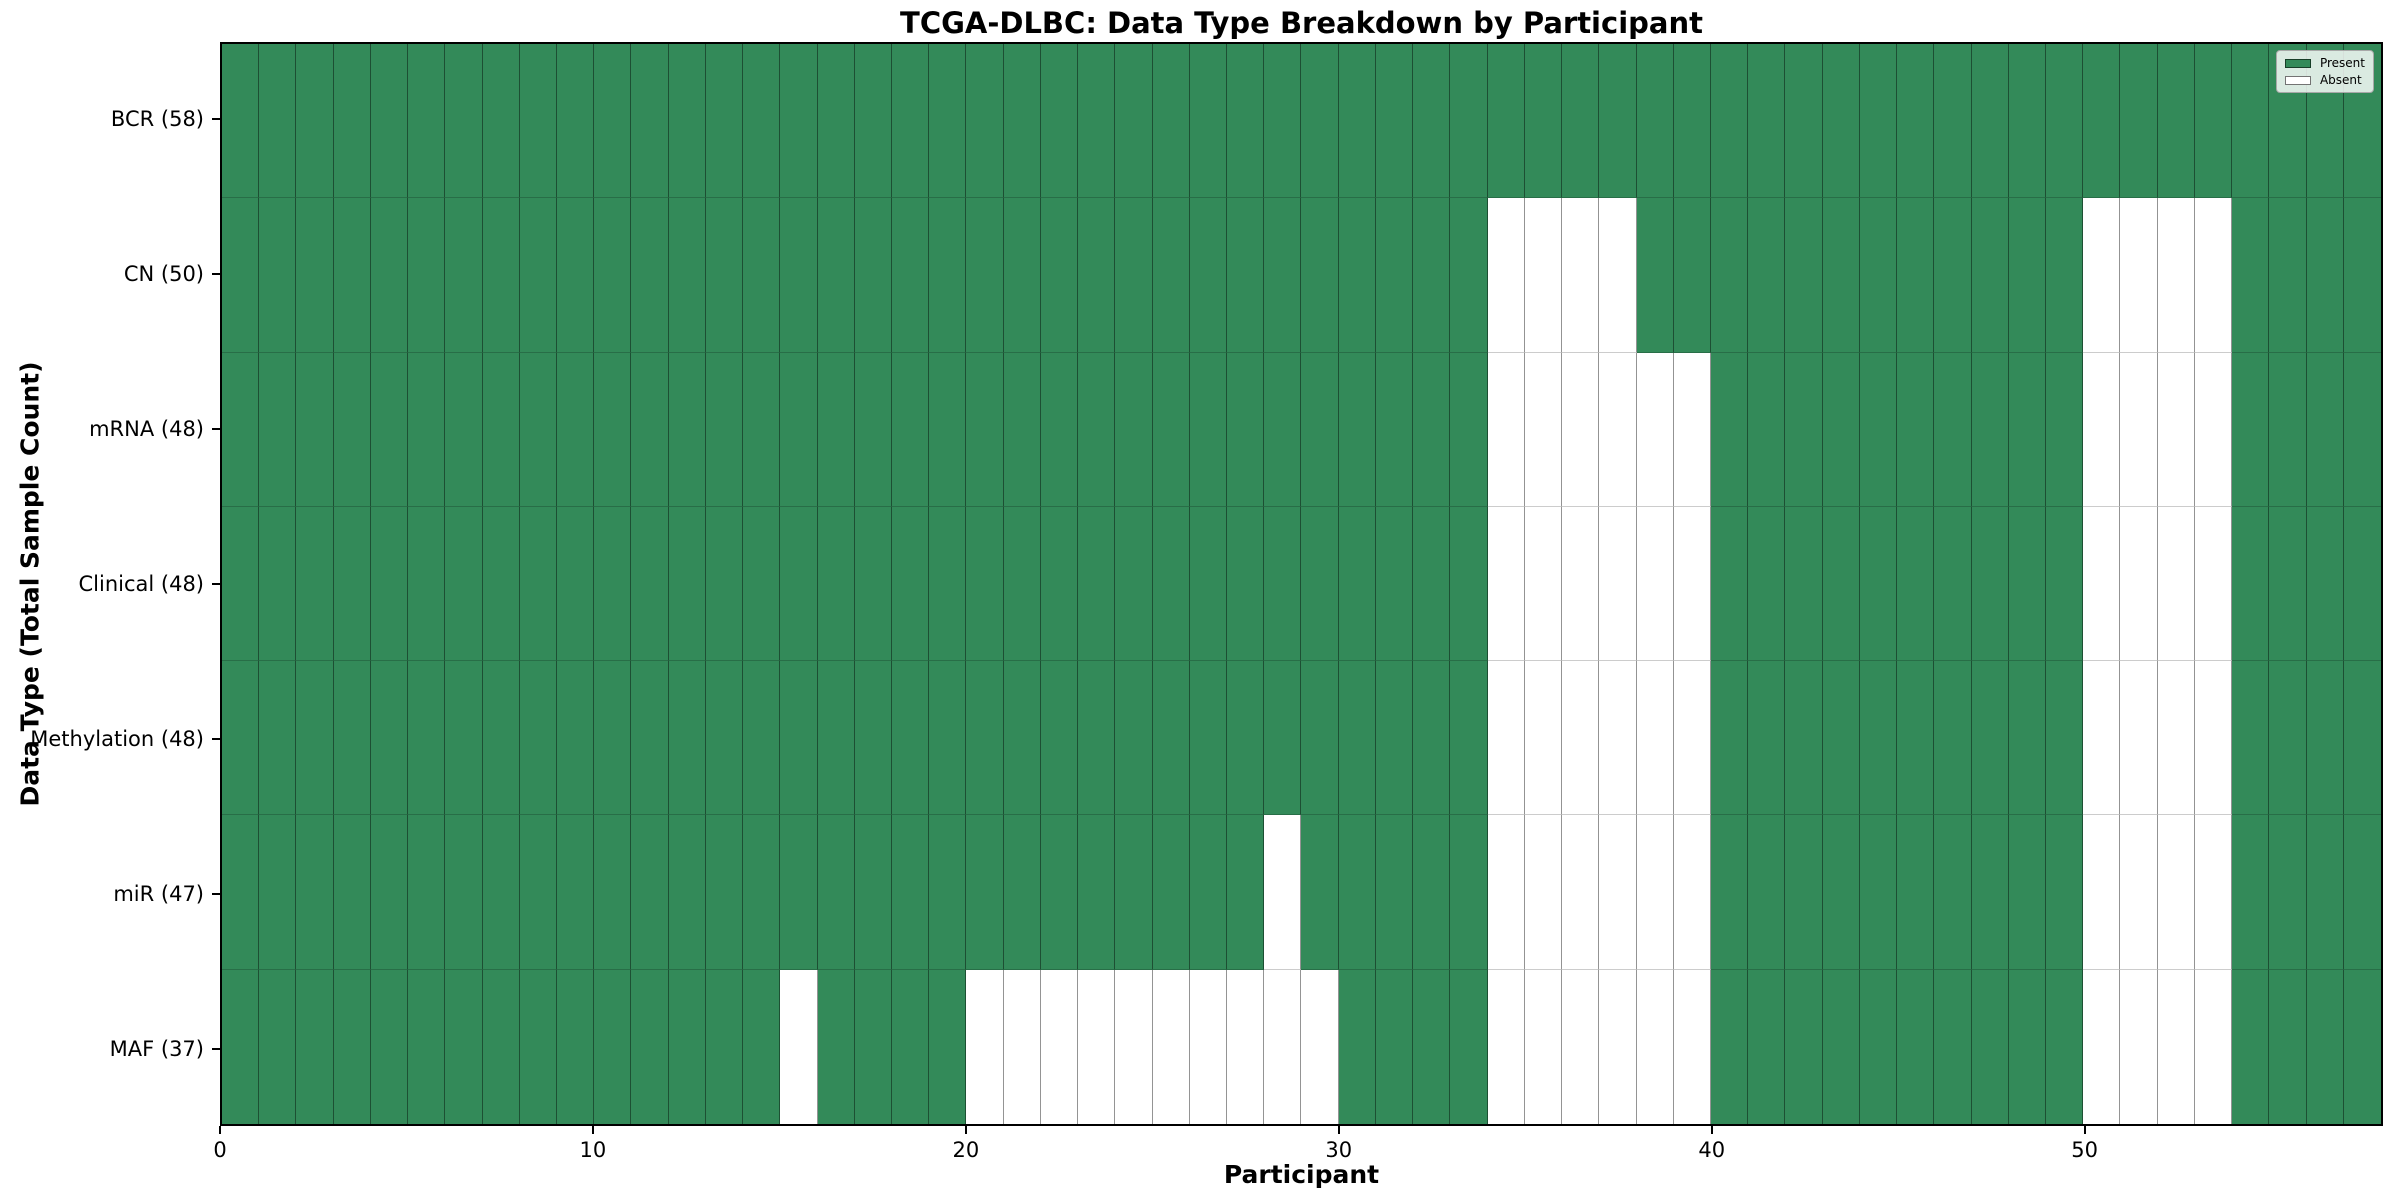 The image size is (2400, 1200). What do you see at coordinates (2342, 63) in the screenshot?
I see `legend-label: Present` at bounding box center [2342, 63].